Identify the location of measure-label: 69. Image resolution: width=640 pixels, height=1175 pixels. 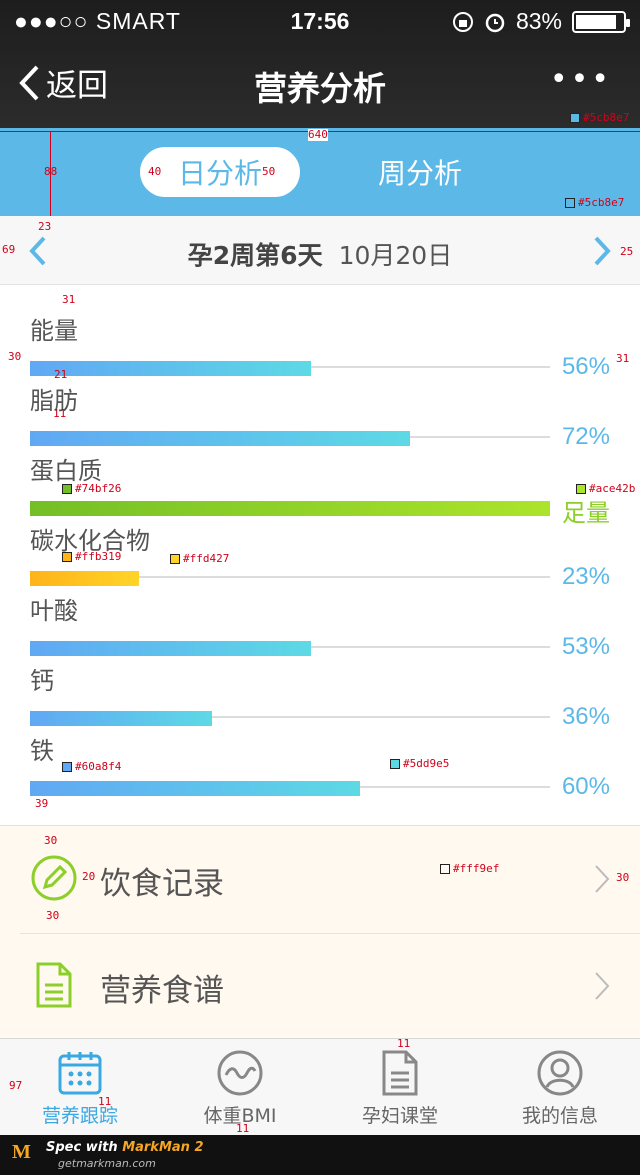
(8, 250).